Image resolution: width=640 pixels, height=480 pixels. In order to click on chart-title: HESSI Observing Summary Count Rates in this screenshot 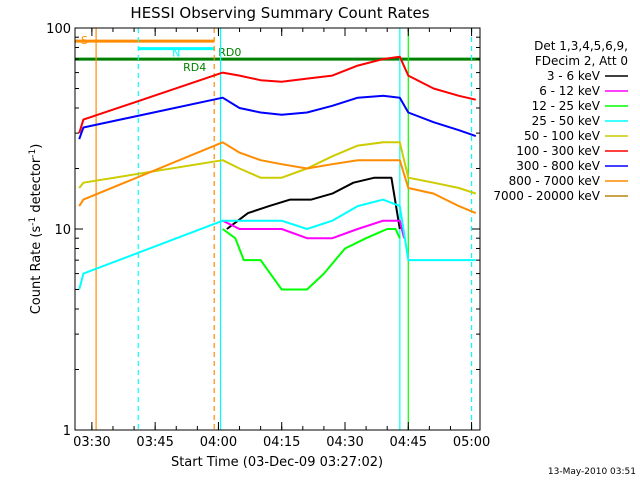, I will do `click(279, 13)`.